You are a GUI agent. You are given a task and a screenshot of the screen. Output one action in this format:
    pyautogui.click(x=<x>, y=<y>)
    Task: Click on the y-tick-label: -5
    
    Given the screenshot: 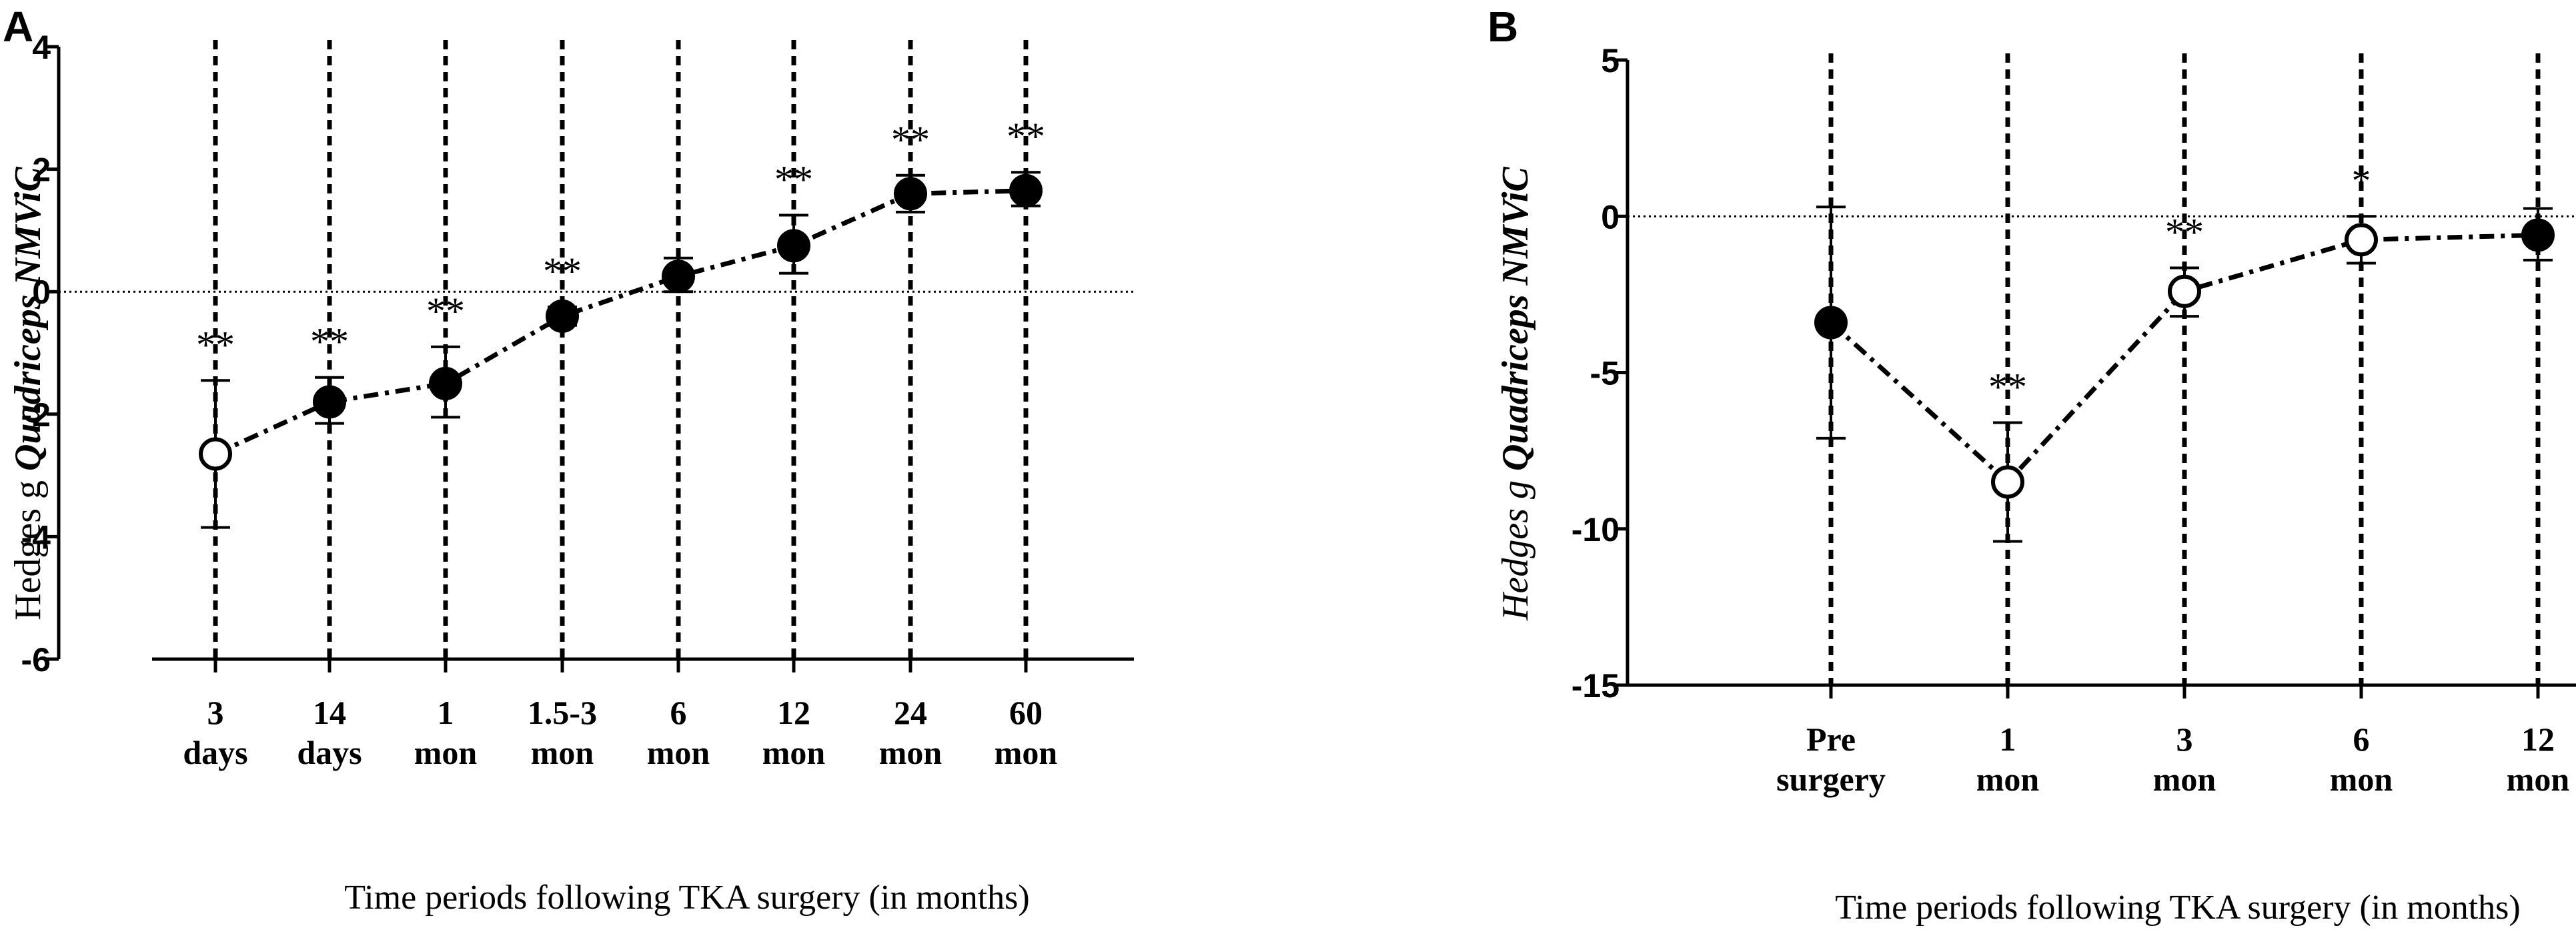 What is the action you would take?
    pyautogui.click(x=1605, y=373)
    